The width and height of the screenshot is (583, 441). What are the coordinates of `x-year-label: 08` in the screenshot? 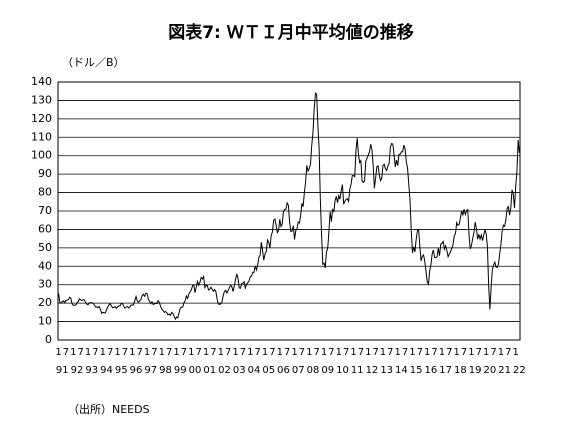 It's located at (313, 370).